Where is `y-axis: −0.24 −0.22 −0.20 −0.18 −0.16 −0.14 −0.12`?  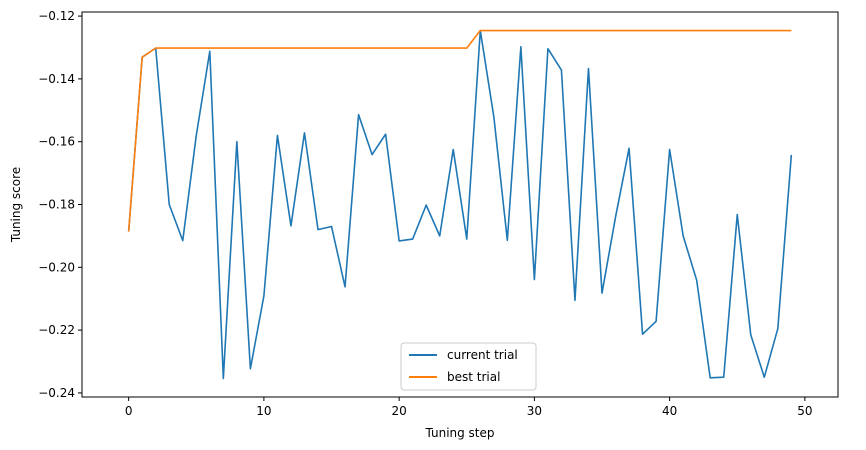
y-axis: −0.24 −0.22 −0.20 −0.18 −0.16 −0.14 −0.12 is located at coordinates (60, 204).